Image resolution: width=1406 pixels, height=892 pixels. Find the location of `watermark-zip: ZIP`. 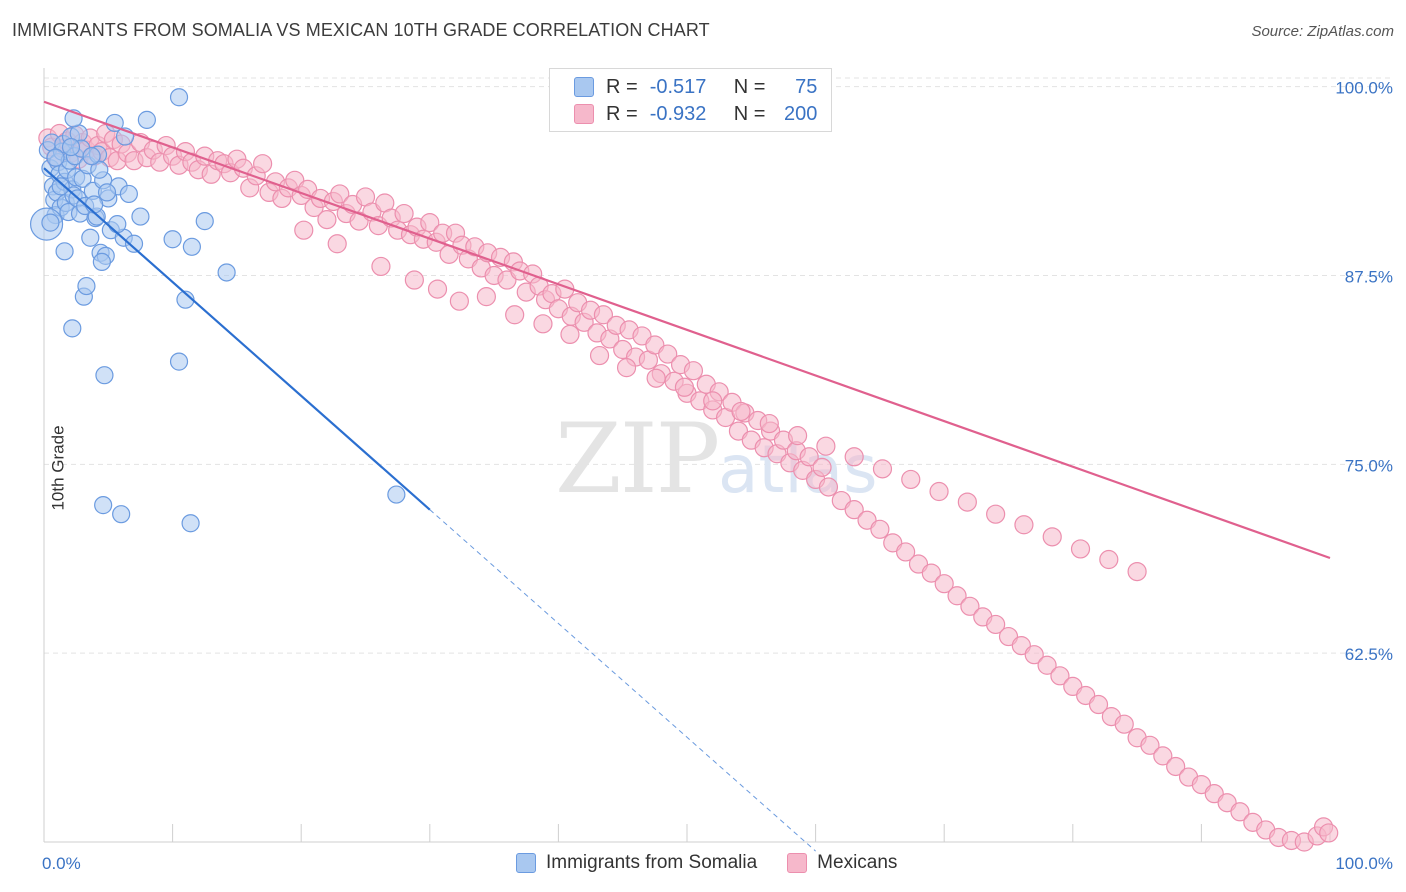

watermark-zip: ZIP is located at coordinates (636, 459).